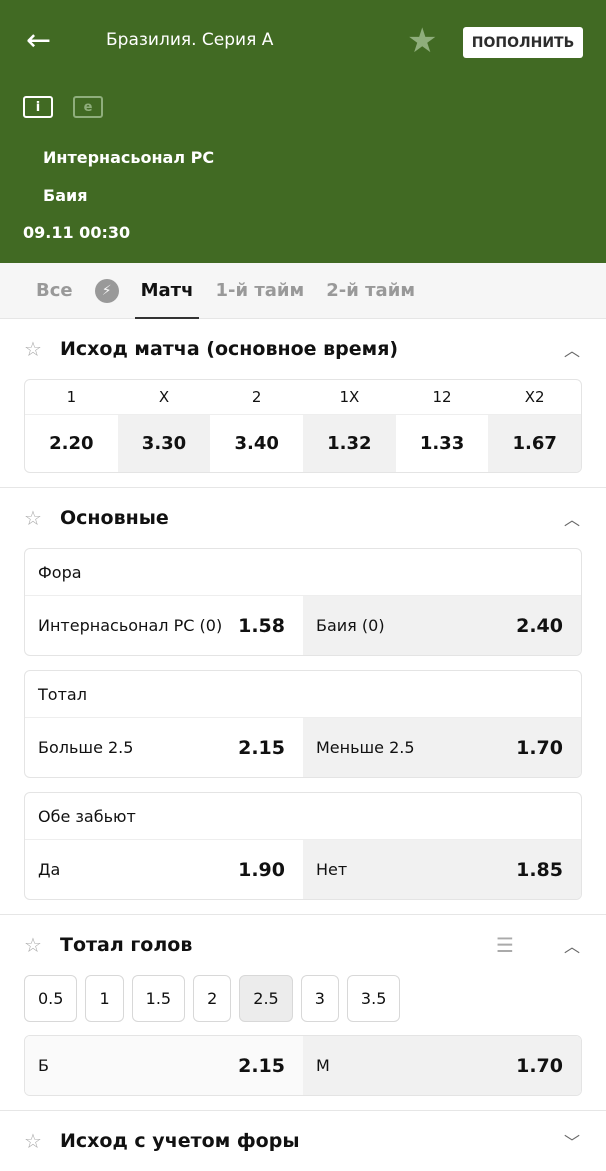  I want to click on league-title: Бразилия. Серия А, so click(190, 40).